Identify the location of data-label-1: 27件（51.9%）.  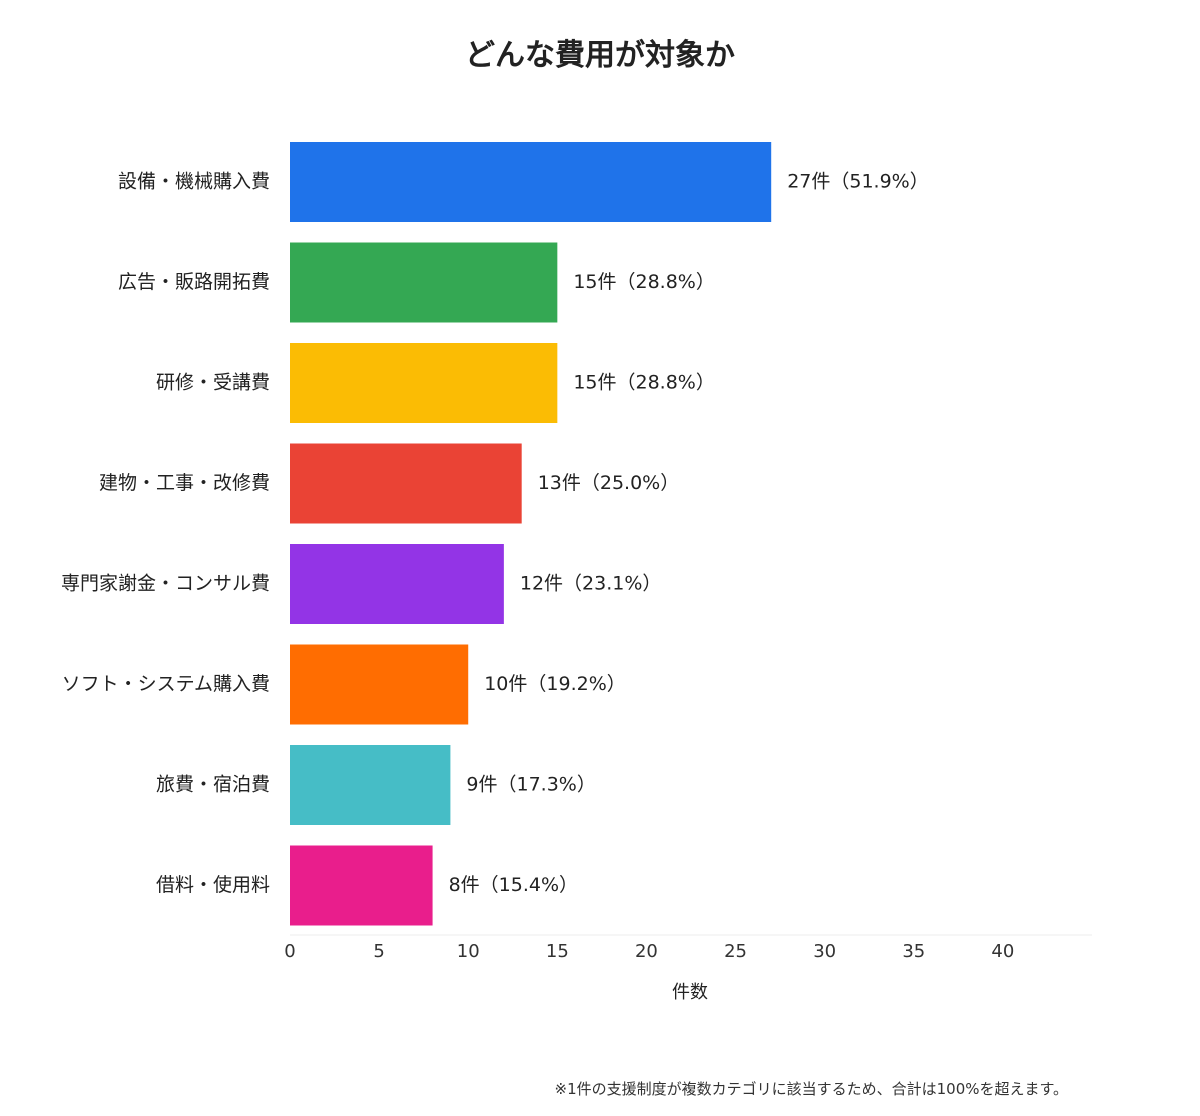
(858, 182).